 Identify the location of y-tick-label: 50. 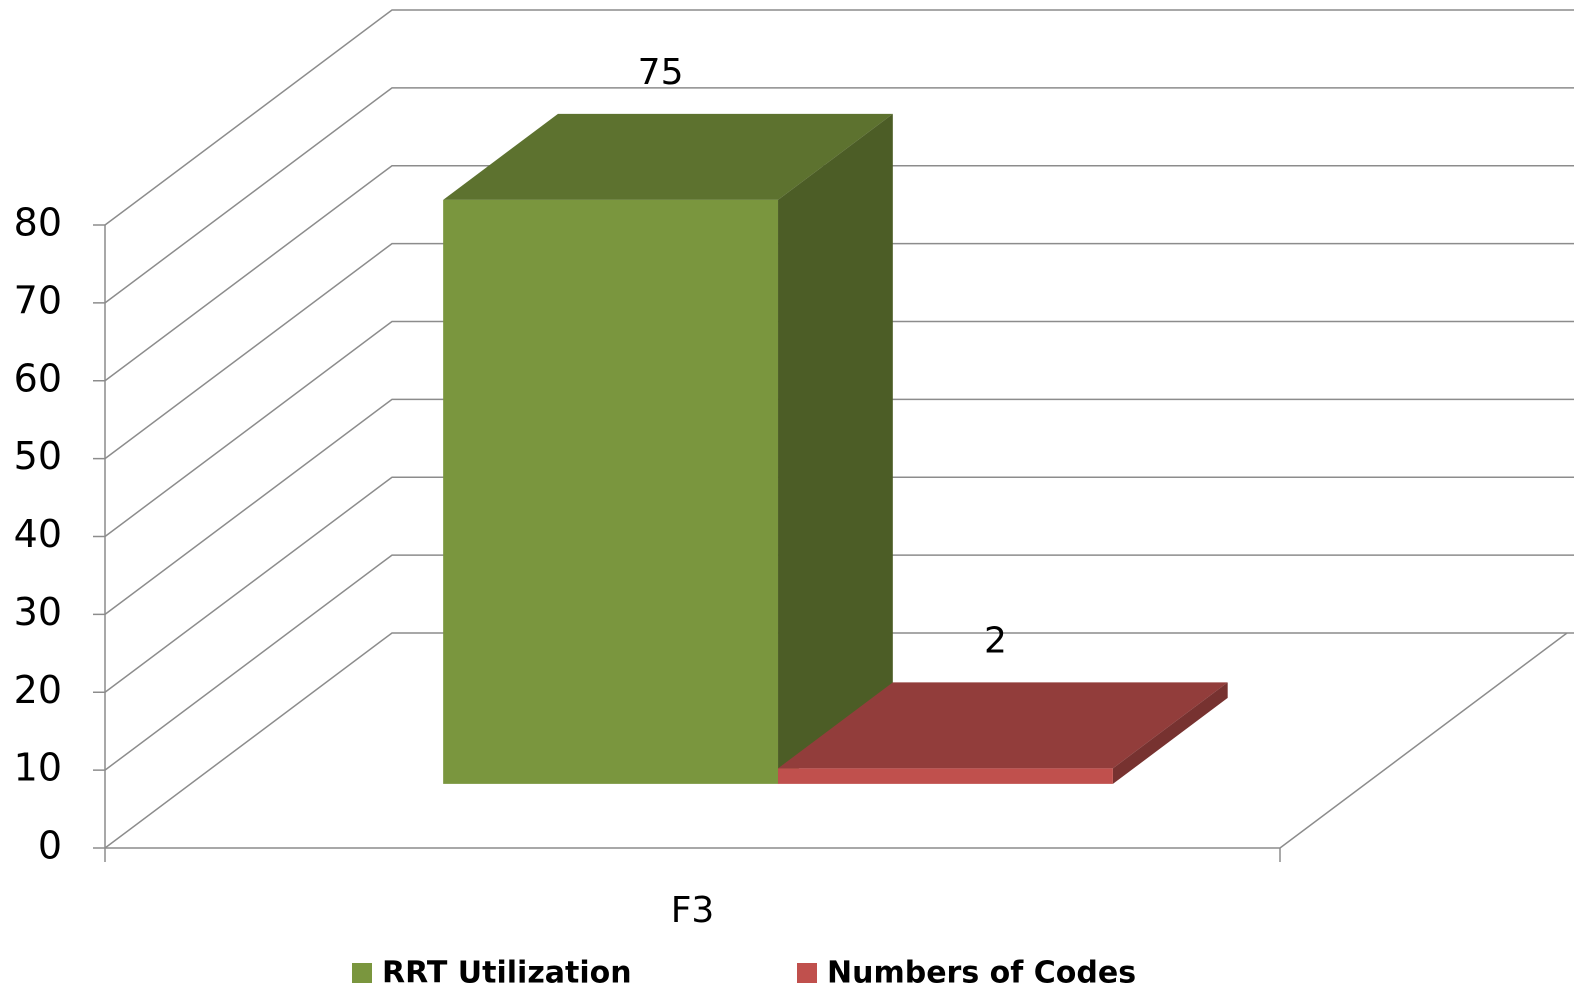
(38, 456).